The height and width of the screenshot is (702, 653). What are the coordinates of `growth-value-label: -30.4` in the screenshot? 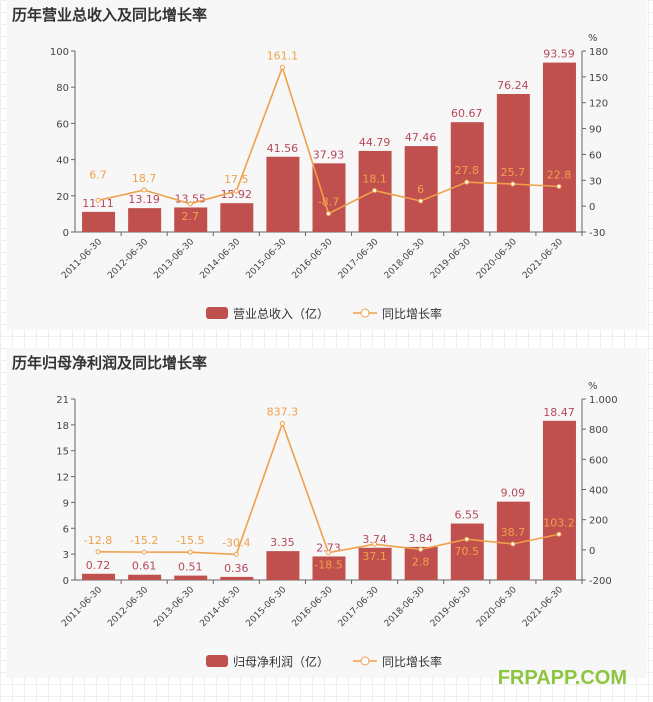 It's located at (236, 542).